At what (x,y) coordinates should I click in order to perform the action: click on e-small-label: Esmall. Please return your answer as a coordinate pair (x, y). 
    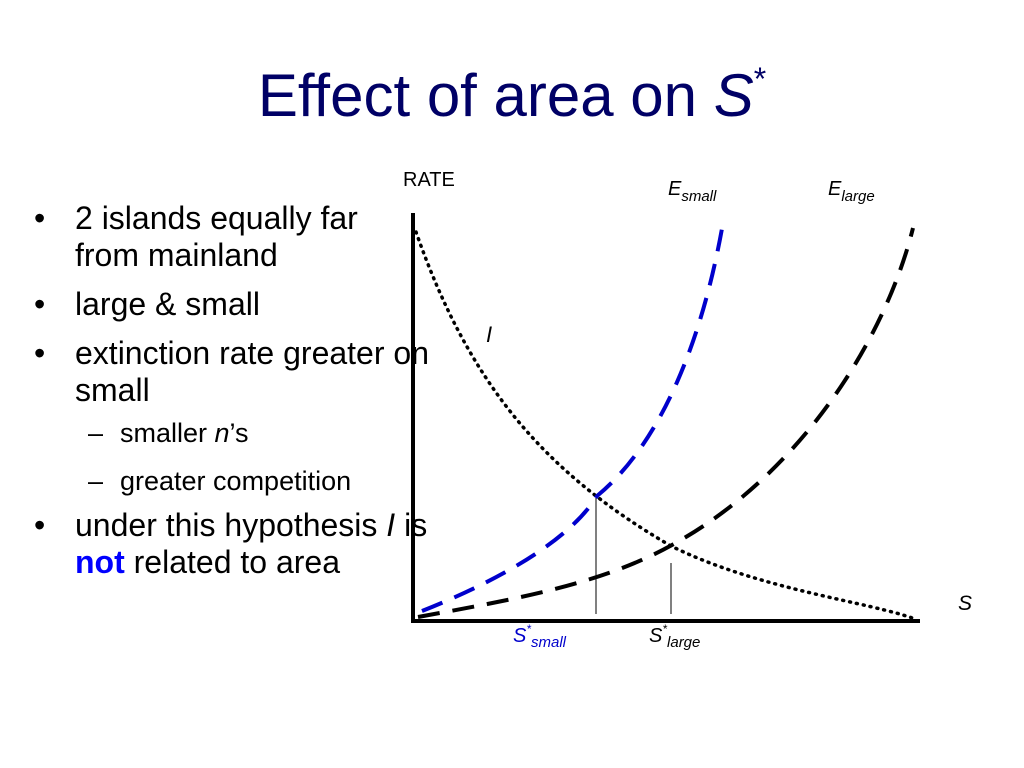
    Looking at the image, I should click on (692, 191).